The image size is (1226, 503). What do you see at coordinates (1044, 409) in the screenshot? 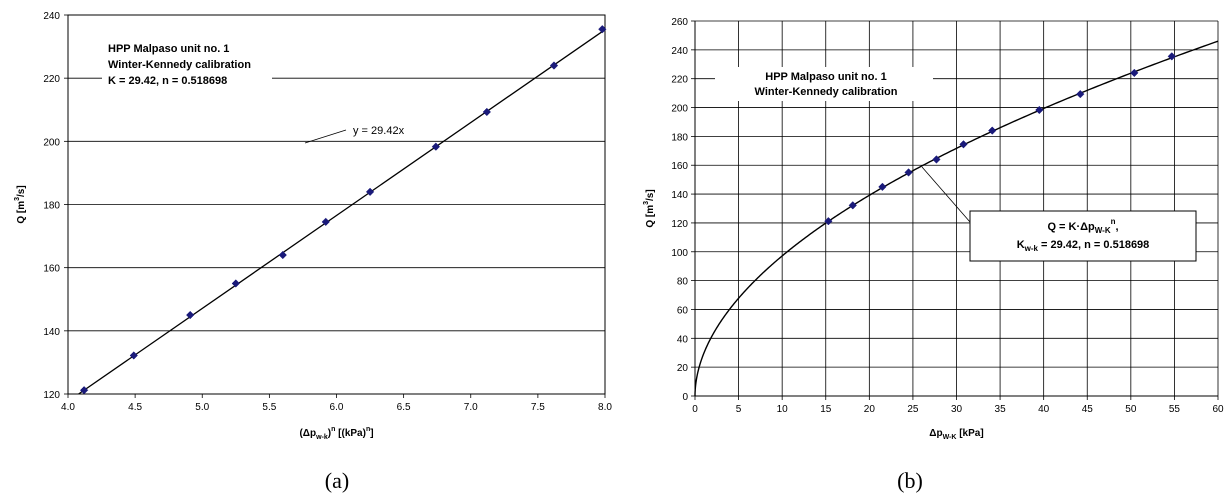
I see `chart-b-xtick-label: 40` at bounding box center [1044, 409].